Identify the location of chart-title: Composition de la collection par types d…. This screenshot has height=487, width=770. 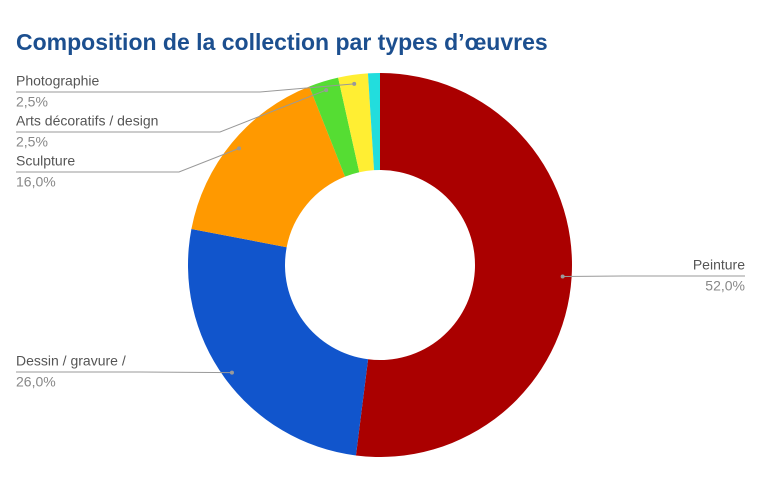
(282, 42).